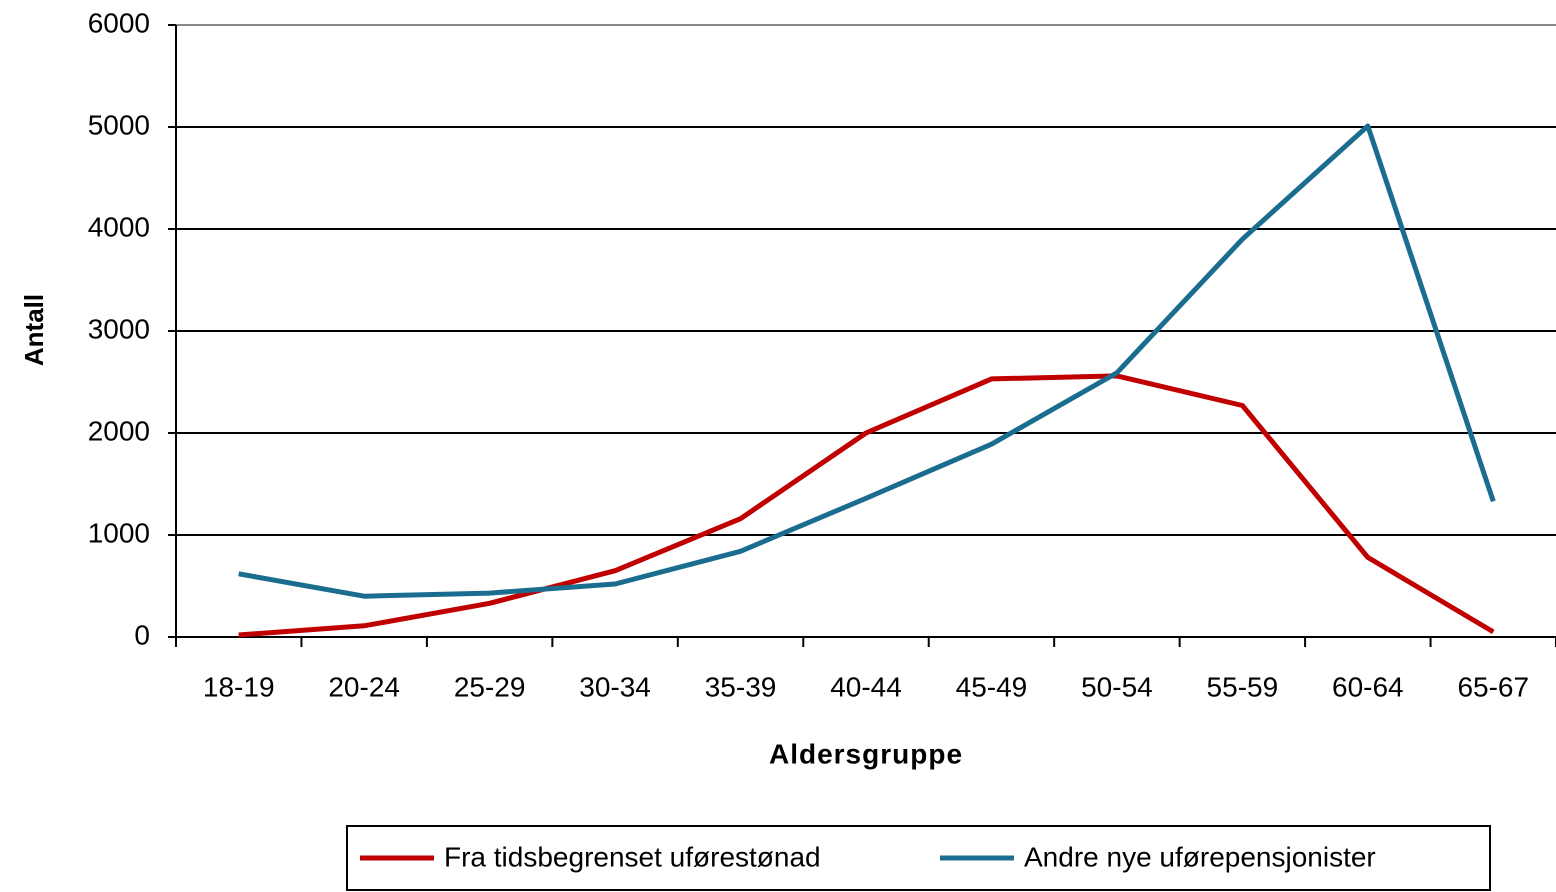 The height and width of the screenshot is (892, 1556). I want to click on x-tick-label: 60-64, so click(1368, 686).